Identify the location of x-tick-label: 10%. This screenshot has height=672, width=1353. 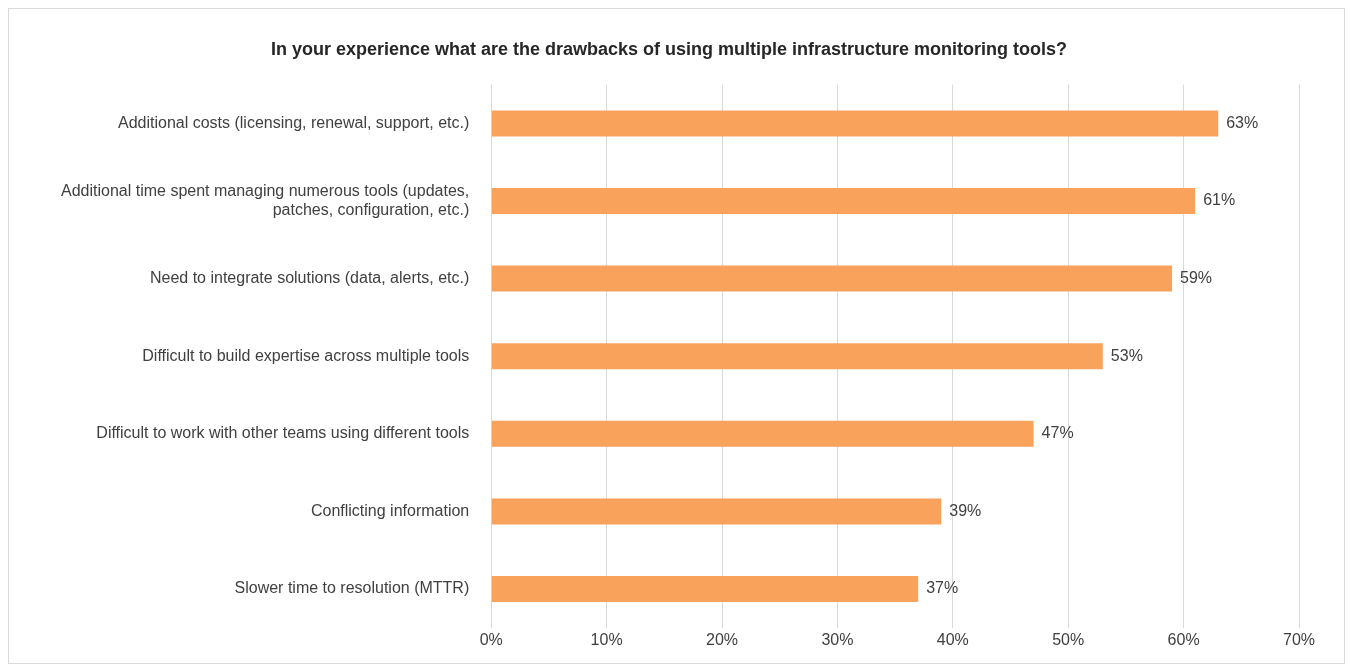
(606, 639).